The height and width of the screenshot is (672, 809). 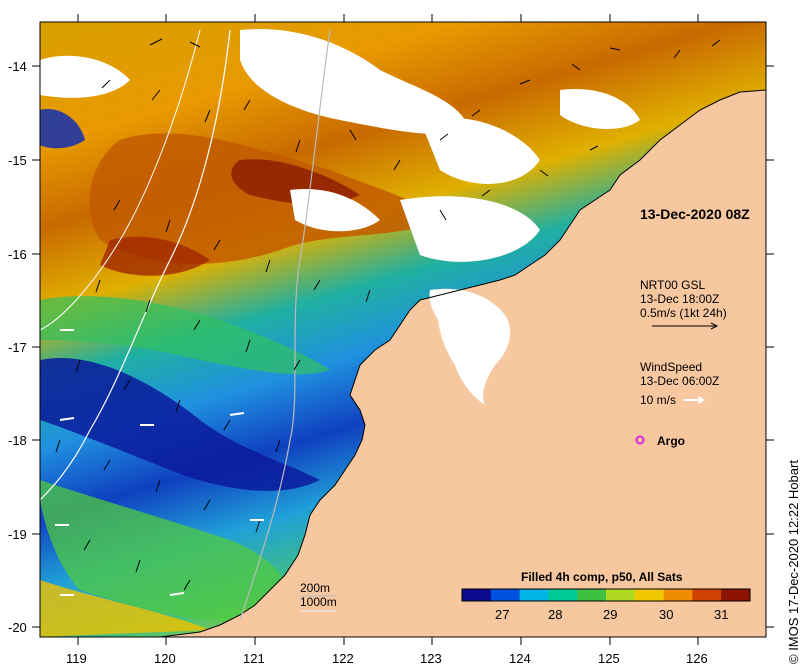 What do you see at coordinates (683, 313) in the screenshot?
I see `currents-legend-scale: 0.5m/s (1kt 24h)` at bounding box center [683, 313].